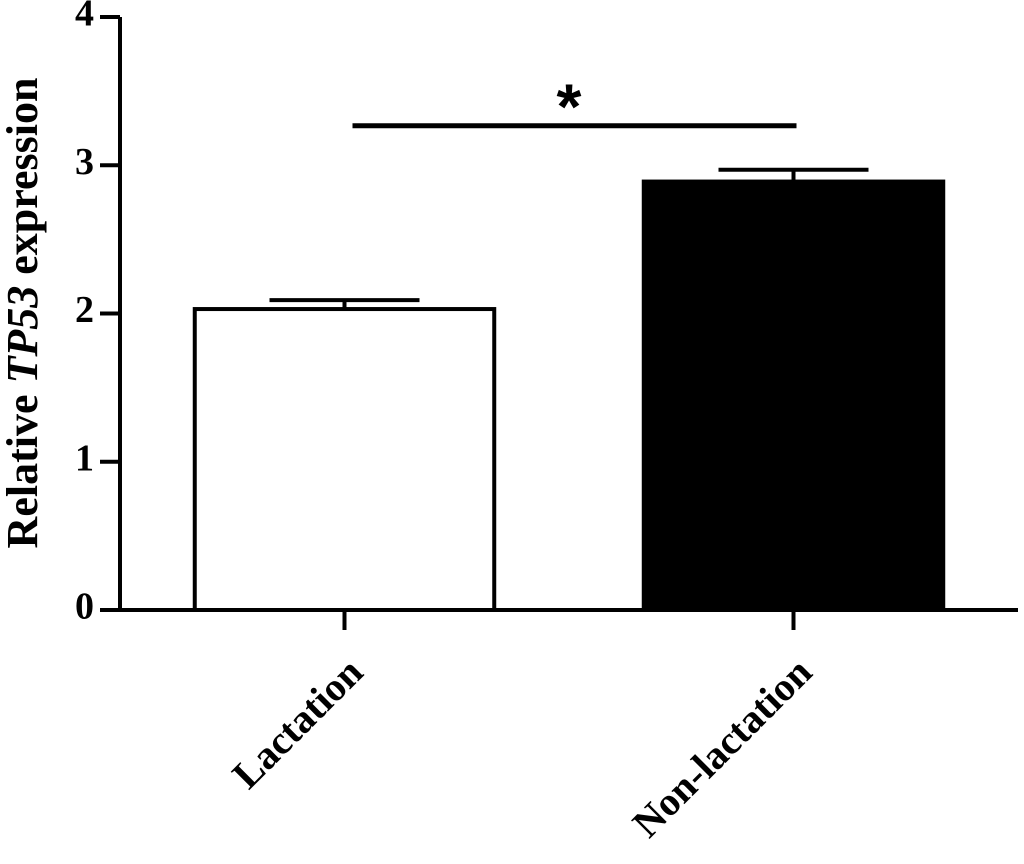 Image resolution: width=1024 pixels, height=864 pixels. I want to click on y-tick-label: 1, so click(84, 458).